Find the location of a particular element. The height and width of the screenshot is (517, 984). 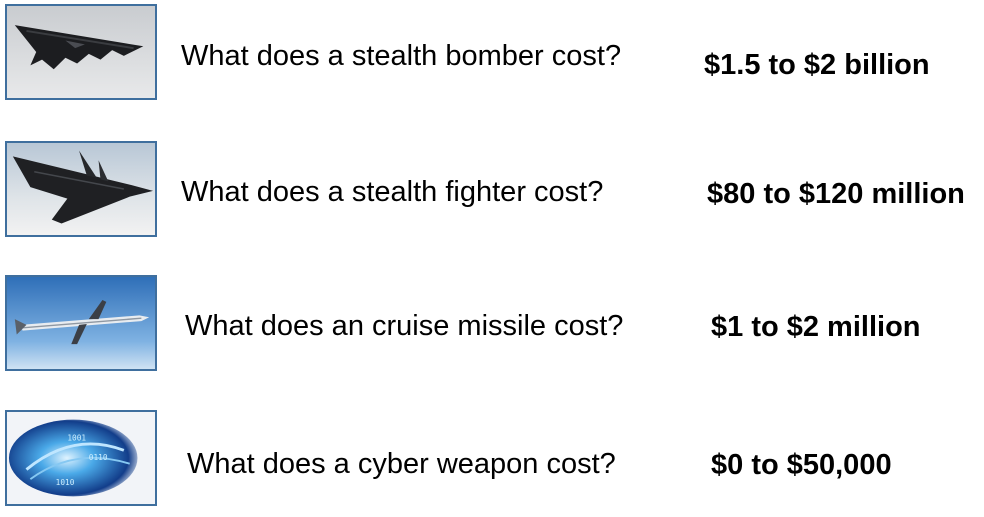

svg-text: 1010 is located at coordinates (65, 482).